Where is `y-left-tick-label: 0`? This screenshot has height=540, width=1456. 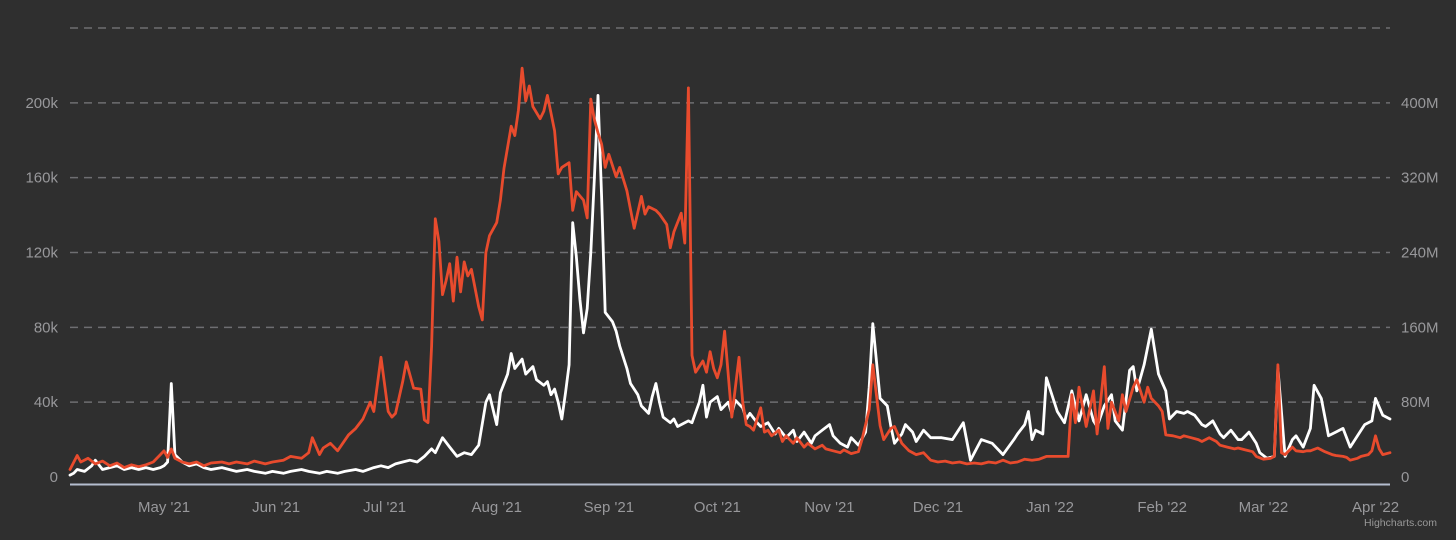
y-left-tick-label: 0 is located at coordinates (54, 477).